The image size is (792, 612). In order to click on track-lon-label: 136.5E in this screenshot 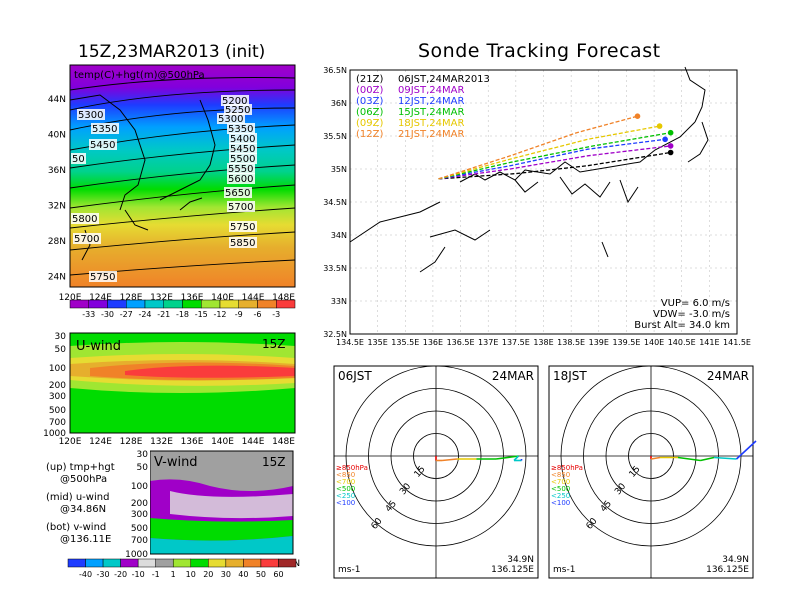, I will do `click(461, 342)`.